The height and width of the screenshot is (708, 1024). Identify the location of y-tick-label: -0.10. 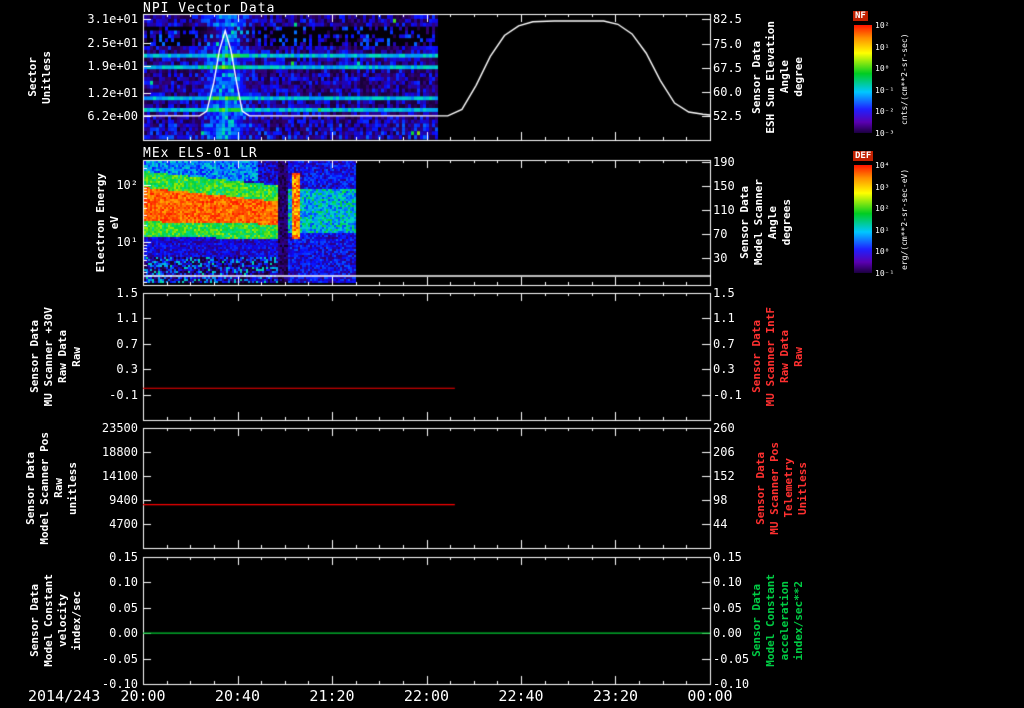
(119, 684).